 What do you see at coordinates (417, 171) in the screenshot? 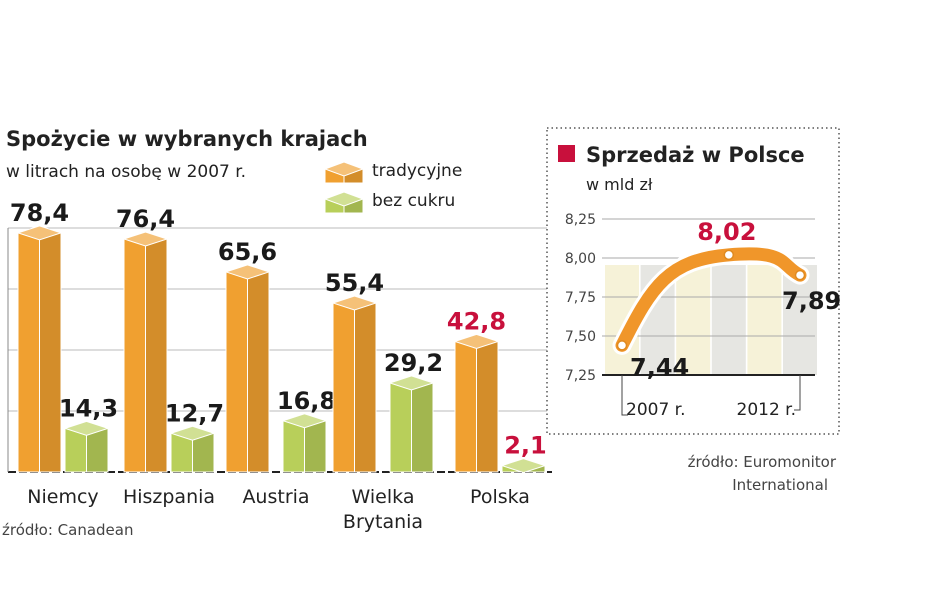
I see `legend-label-tradycyjne: tradycyjne` at bounding box center [417, 171].